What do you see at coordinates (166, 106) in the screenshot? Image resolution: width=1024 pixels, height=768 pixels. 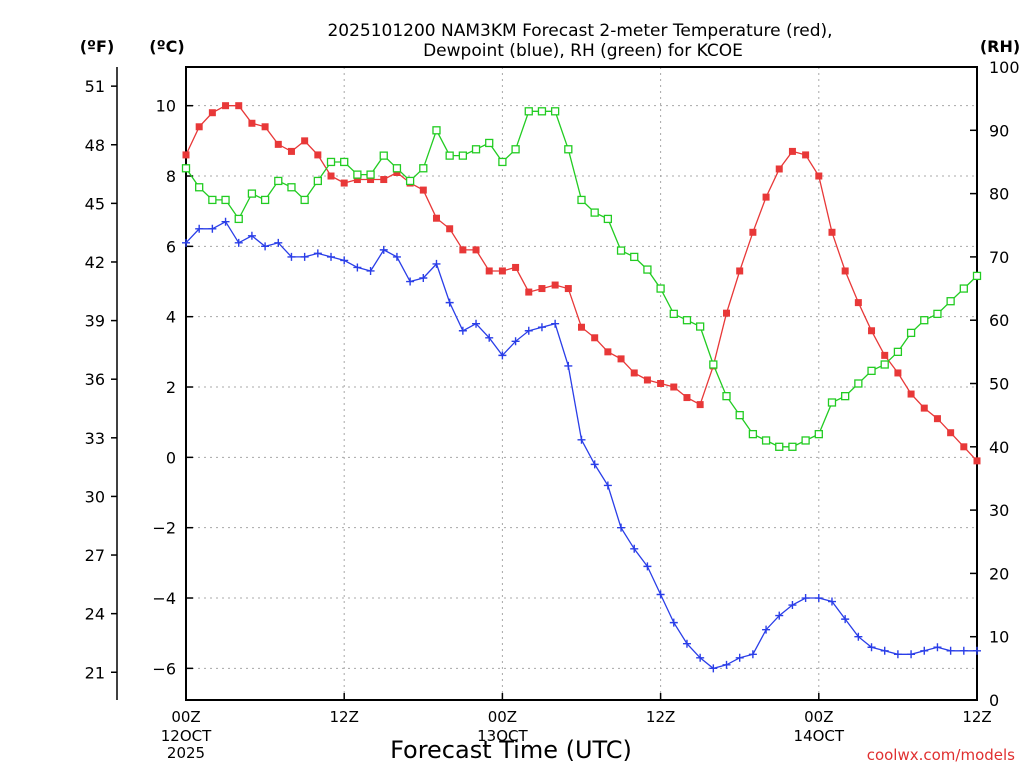 I see `celsius-tick-label: 10` at bounding box center [166, 106].